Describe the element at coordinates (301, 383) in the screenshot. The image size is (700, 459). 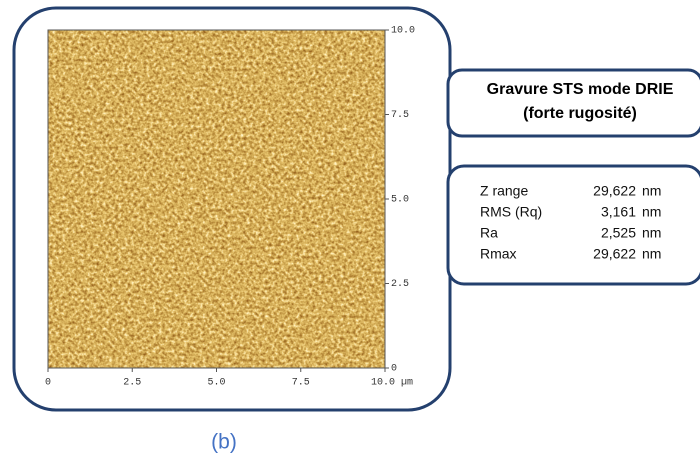
I see `x-tick-label: 7.5` at that location.